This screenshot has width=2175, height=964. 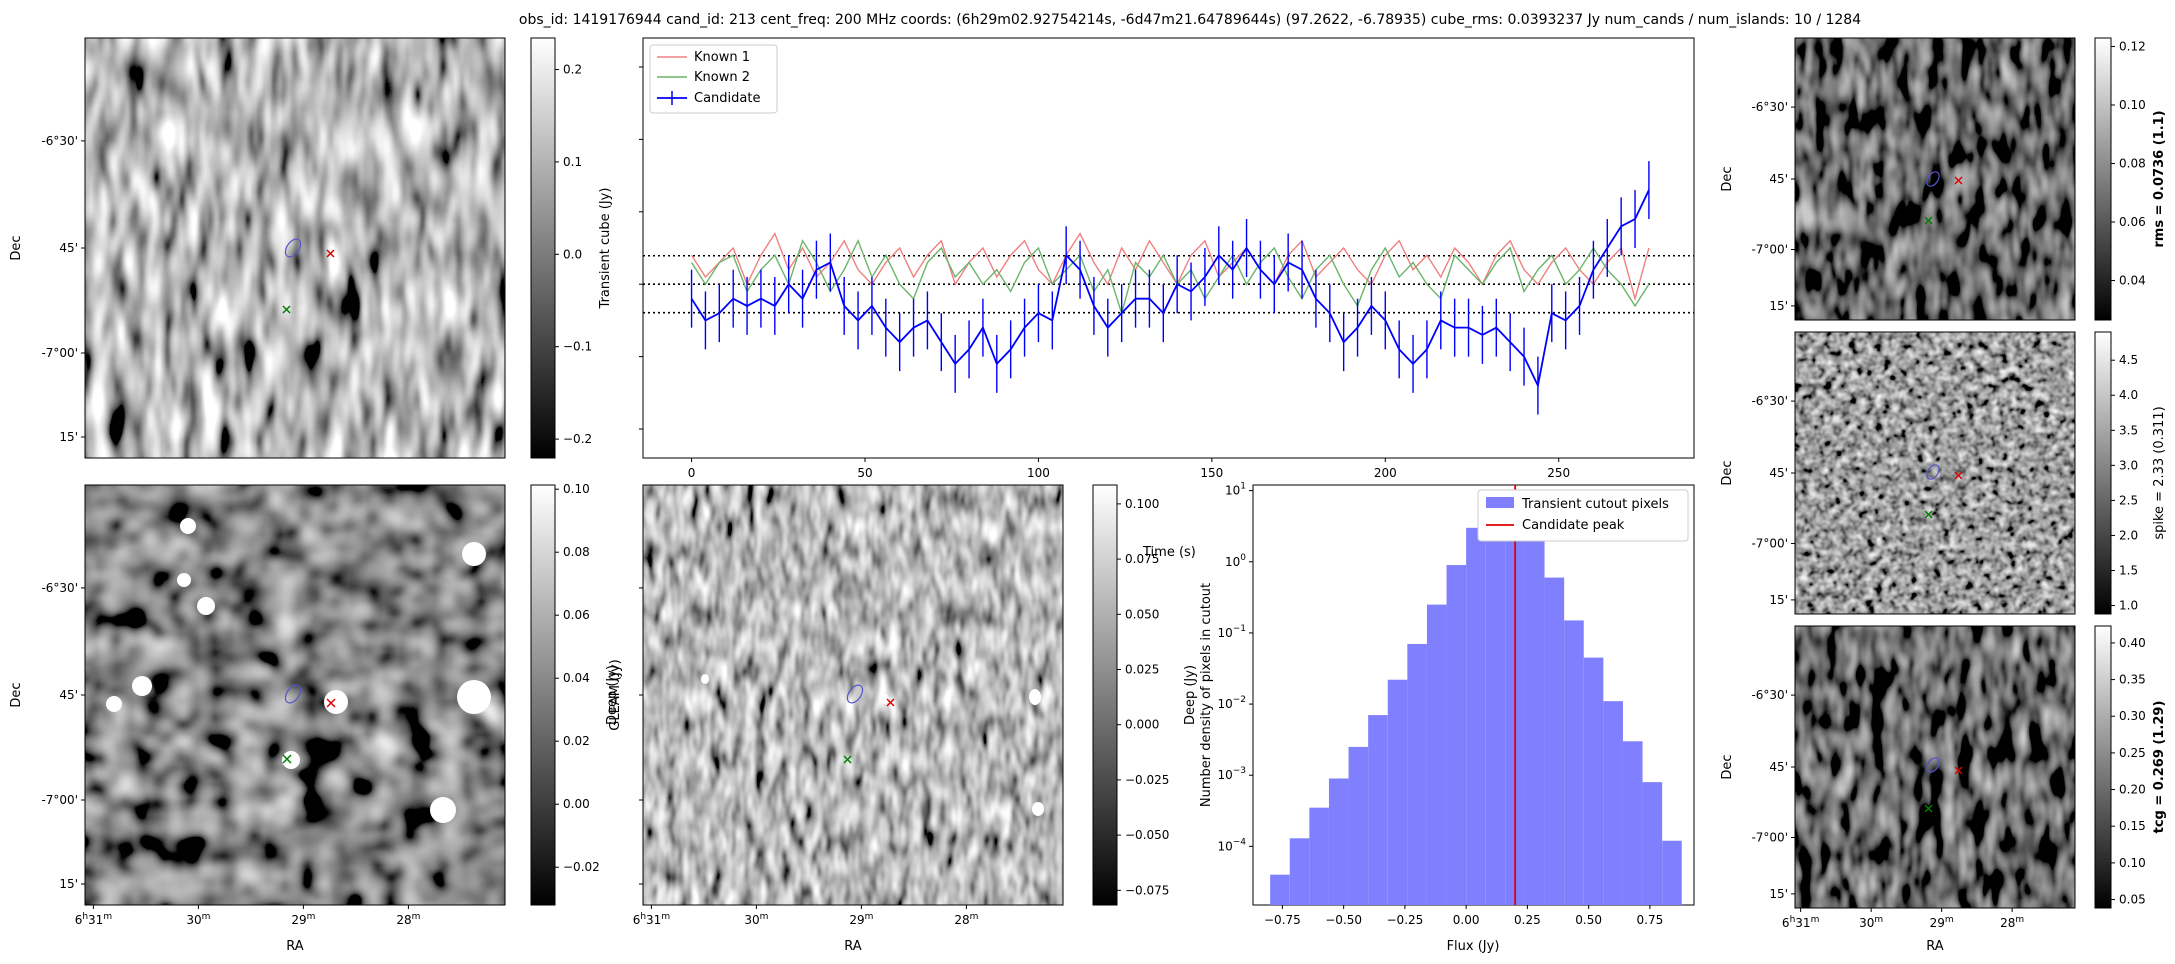 I want to click on legend-known2-label: Known 2, so click(x=722, y=77).